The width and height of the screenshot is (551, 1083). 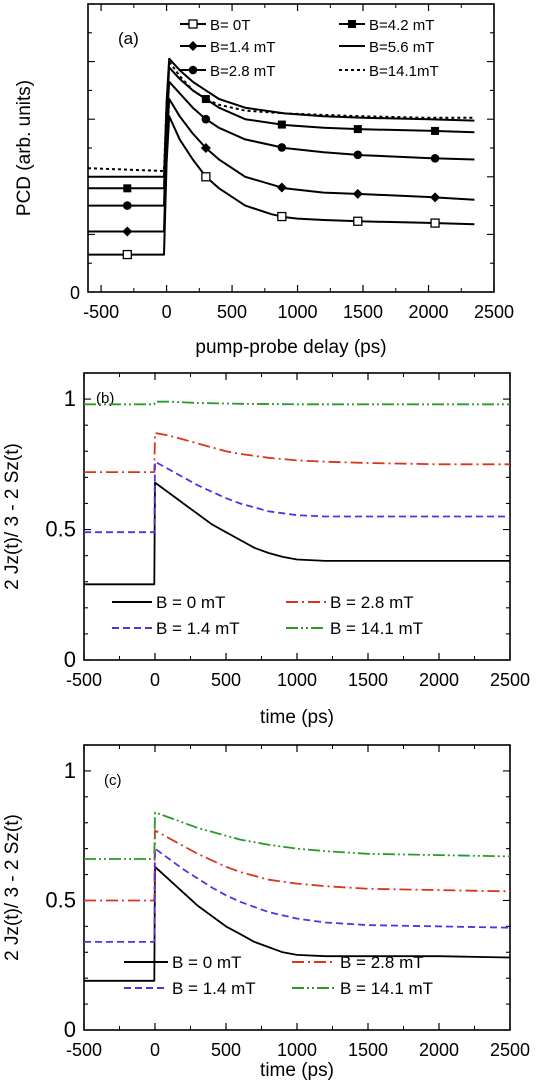 What do you see at coordinates (242, 47) in the screenshot?
I see `legend-label: B=1.4 mT` at bounding box center [242, 47].